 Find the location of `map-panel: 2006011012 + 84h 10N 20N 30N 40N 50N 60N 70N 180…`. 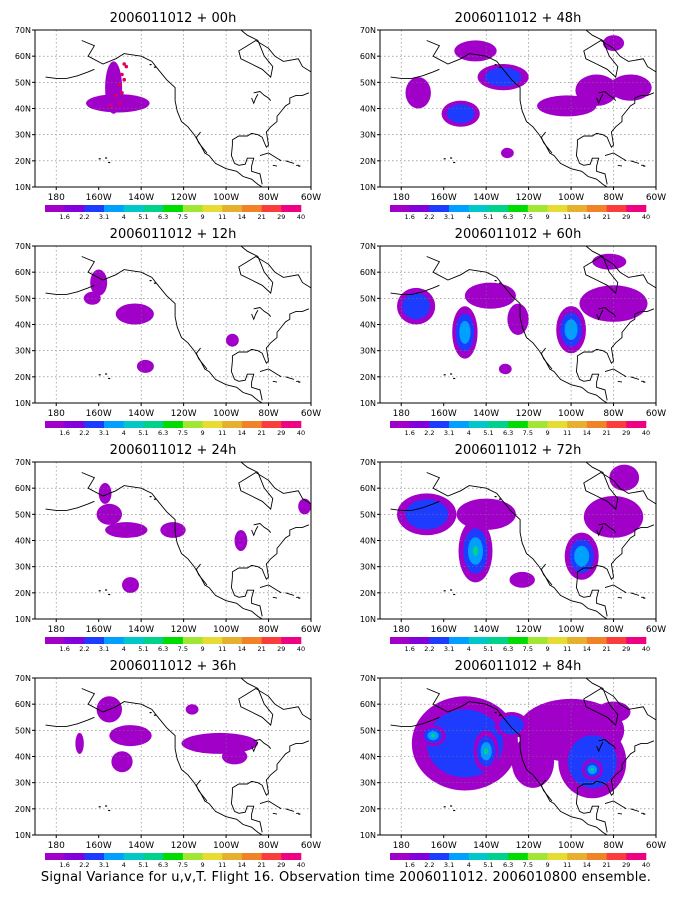

map-panel: 2006011012 + 84h 10N 20N 30N 40N 50N 60N 70N 180… is located at coordinates (513, 764).